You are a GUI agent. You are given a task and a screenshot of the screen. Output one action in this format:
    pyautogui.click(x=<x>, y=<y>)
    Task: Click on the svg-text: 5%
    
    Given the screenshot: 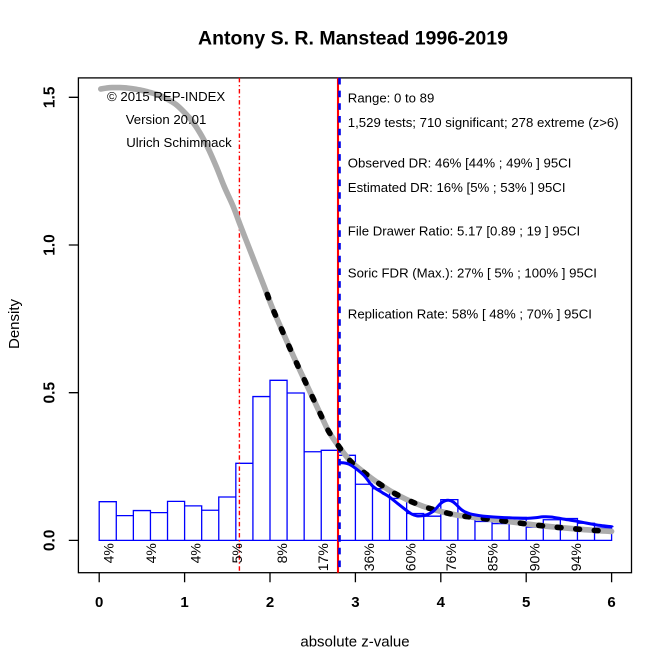 What is the action you would take?
    pyautogui.click(x=237, y=553)
    